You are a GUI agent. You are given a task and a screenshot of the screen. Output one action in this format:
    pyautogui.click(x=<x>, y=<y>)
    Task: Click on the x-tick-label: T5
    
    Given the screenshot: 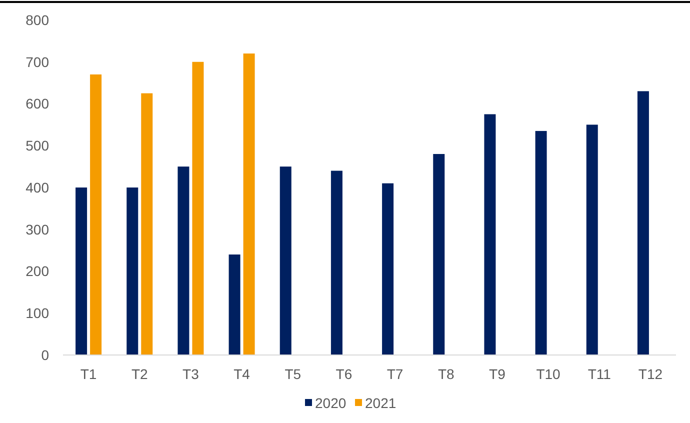 What is the action you would take?
    pyautogui.click(x=293, y=374)
    